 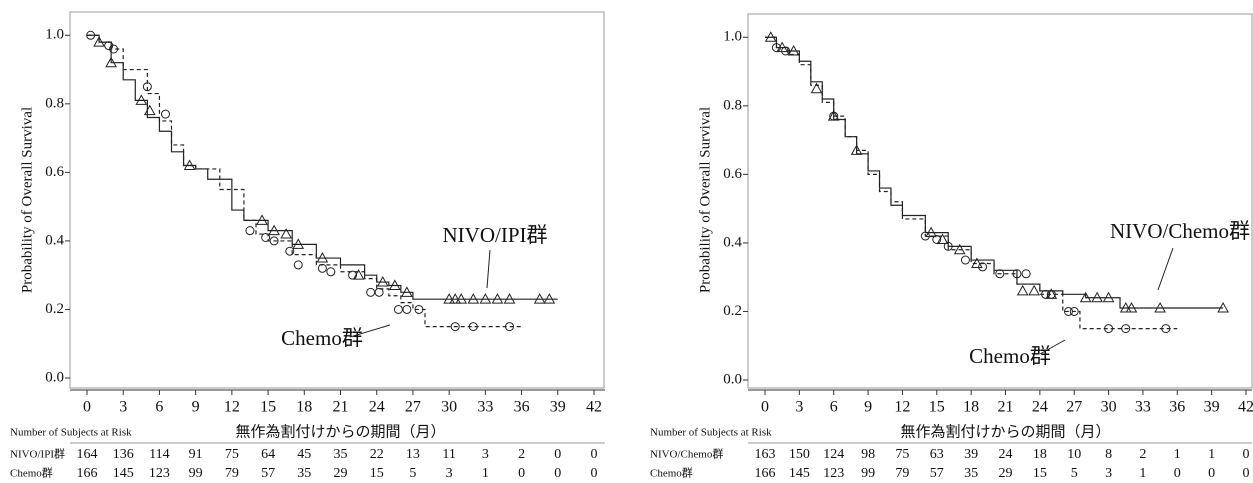 I want to click on risk-count: 24, so click(x=1006, y=454).